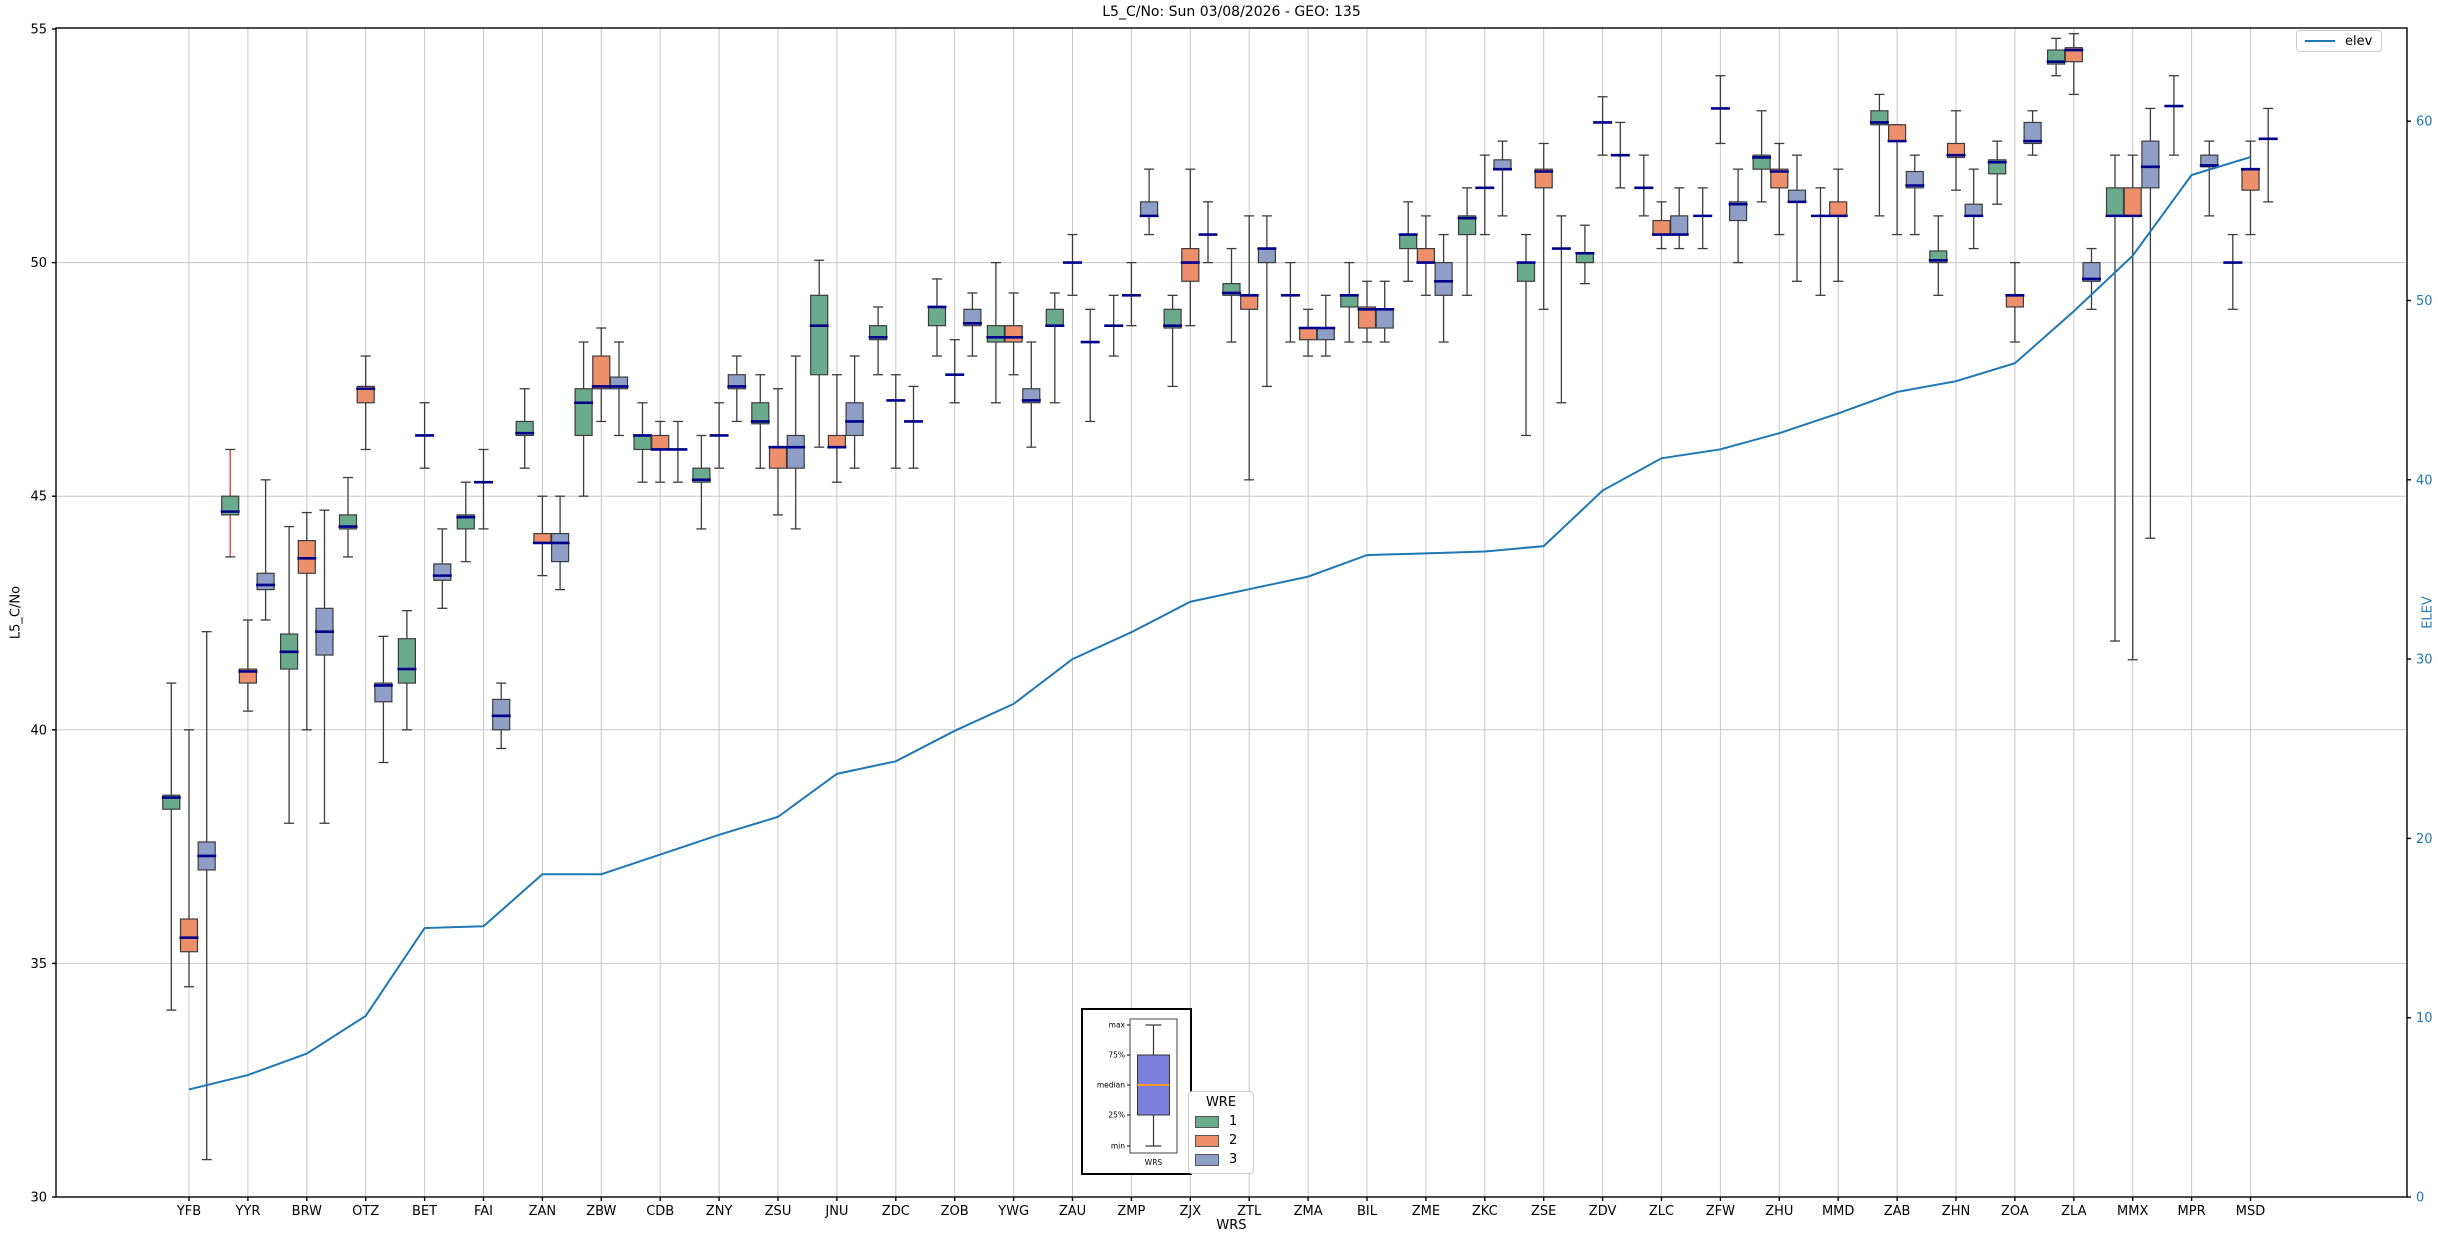 This screenshot has height=1240, width=2438. I want to click on xtick-label-MMX: MMX, so click(2132, 1211).